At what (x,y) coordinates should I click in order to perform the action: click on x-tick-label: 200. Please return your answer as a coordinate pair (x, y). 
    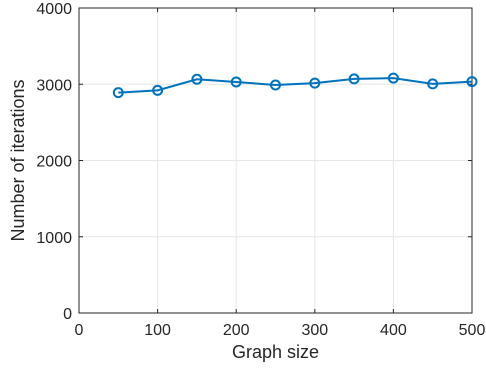
    Looking at the image, I should click on (236, 330).